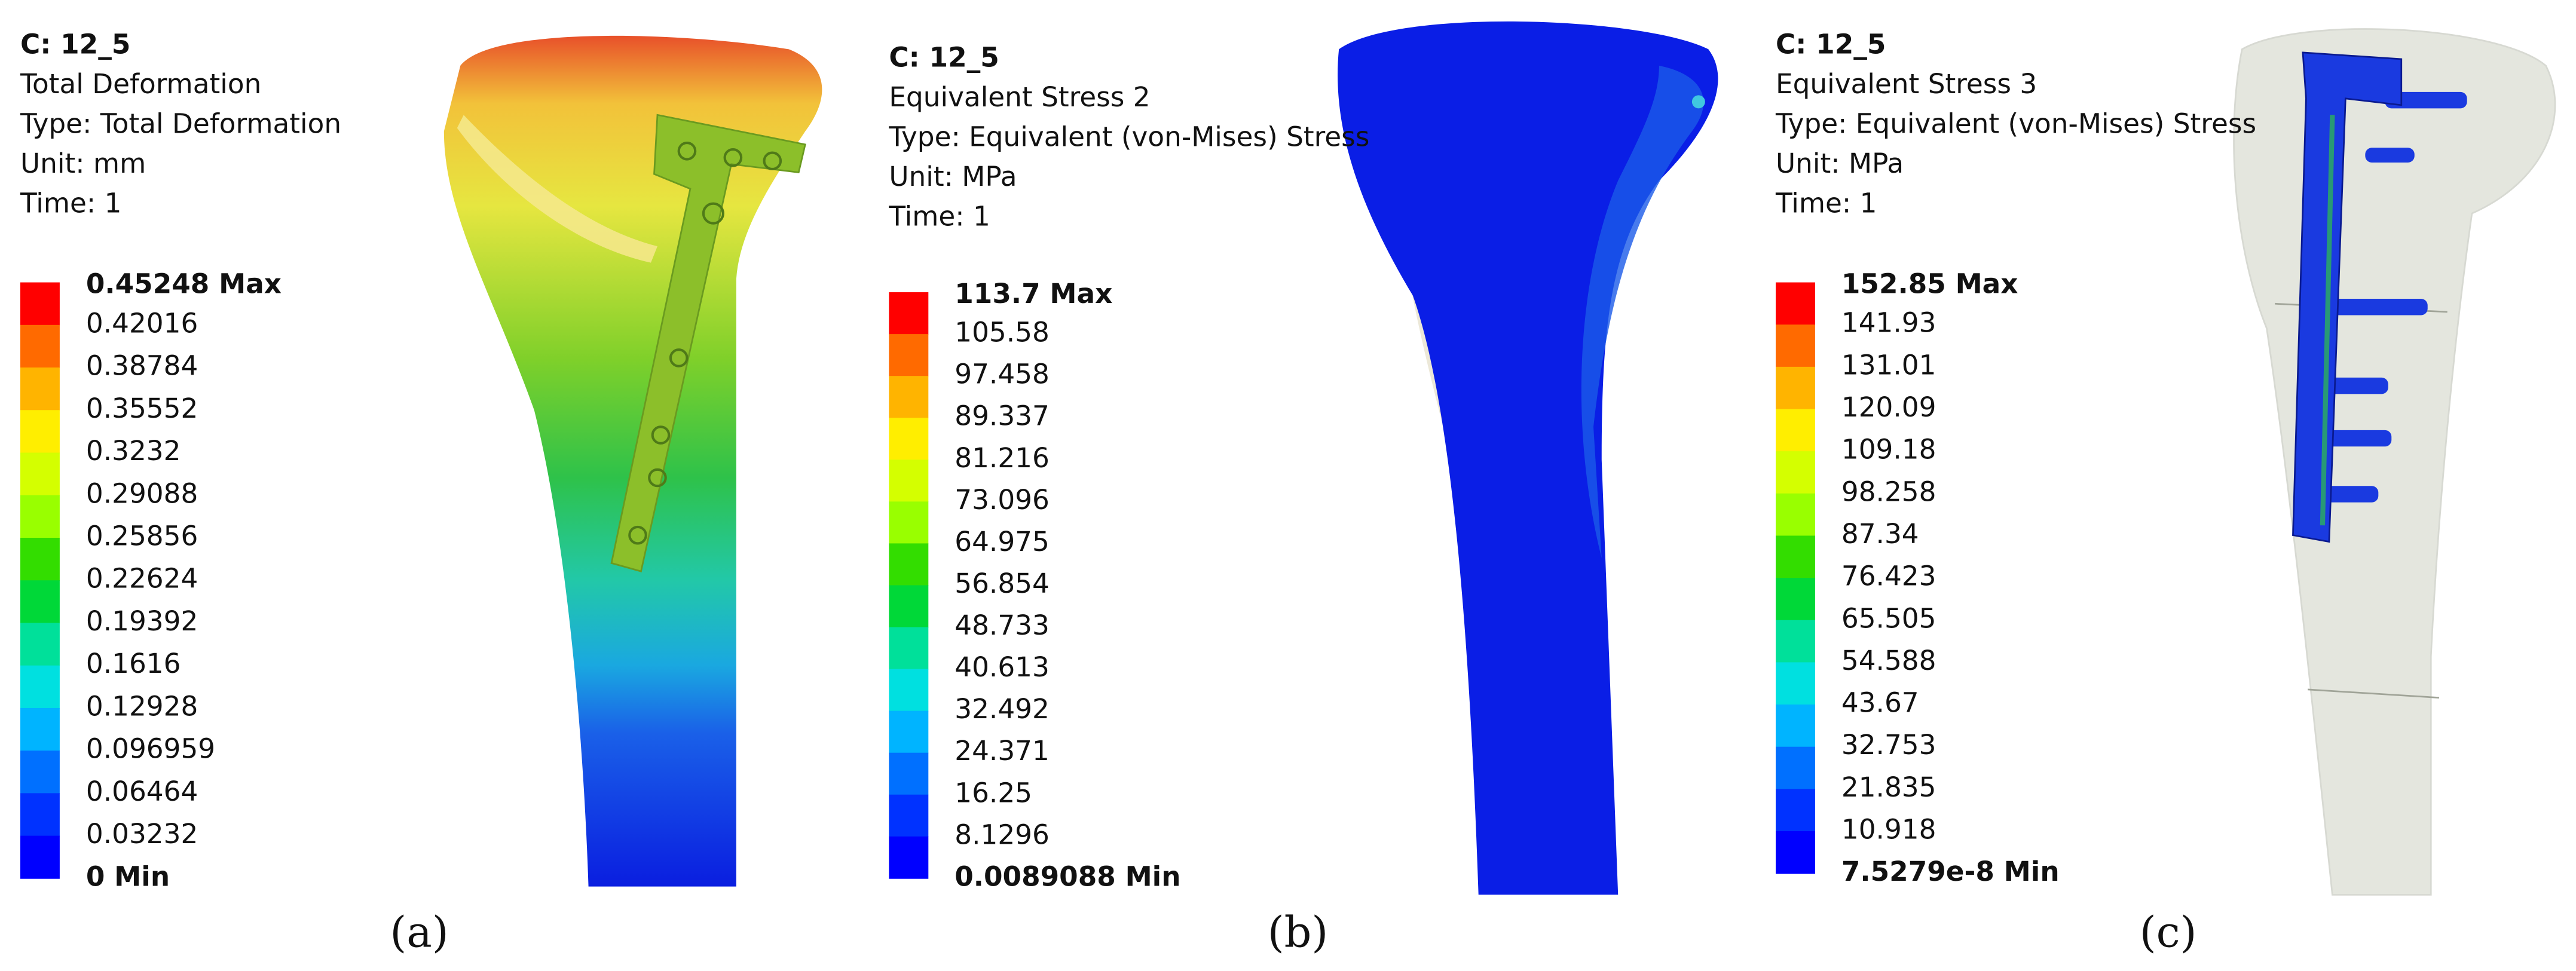 Image resolution: width=2576 pixels, height=971 pixels. What do you see at coordinates (1888, 365) in the screenshot?
I see `legend-label: 131.01` at bounding box center [1888, 365].